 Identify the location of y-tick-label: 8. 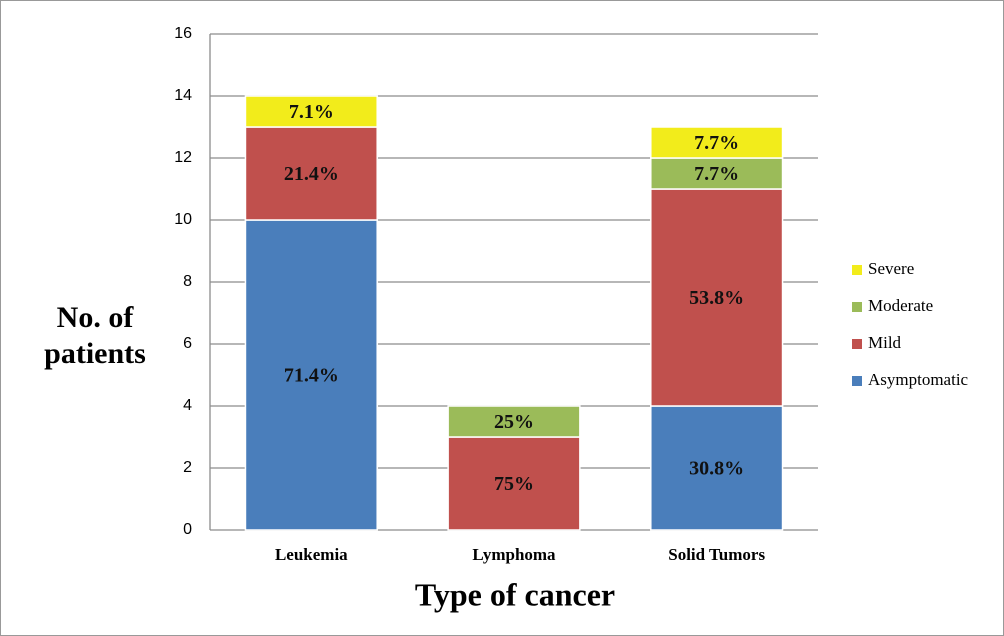
(187, 281).